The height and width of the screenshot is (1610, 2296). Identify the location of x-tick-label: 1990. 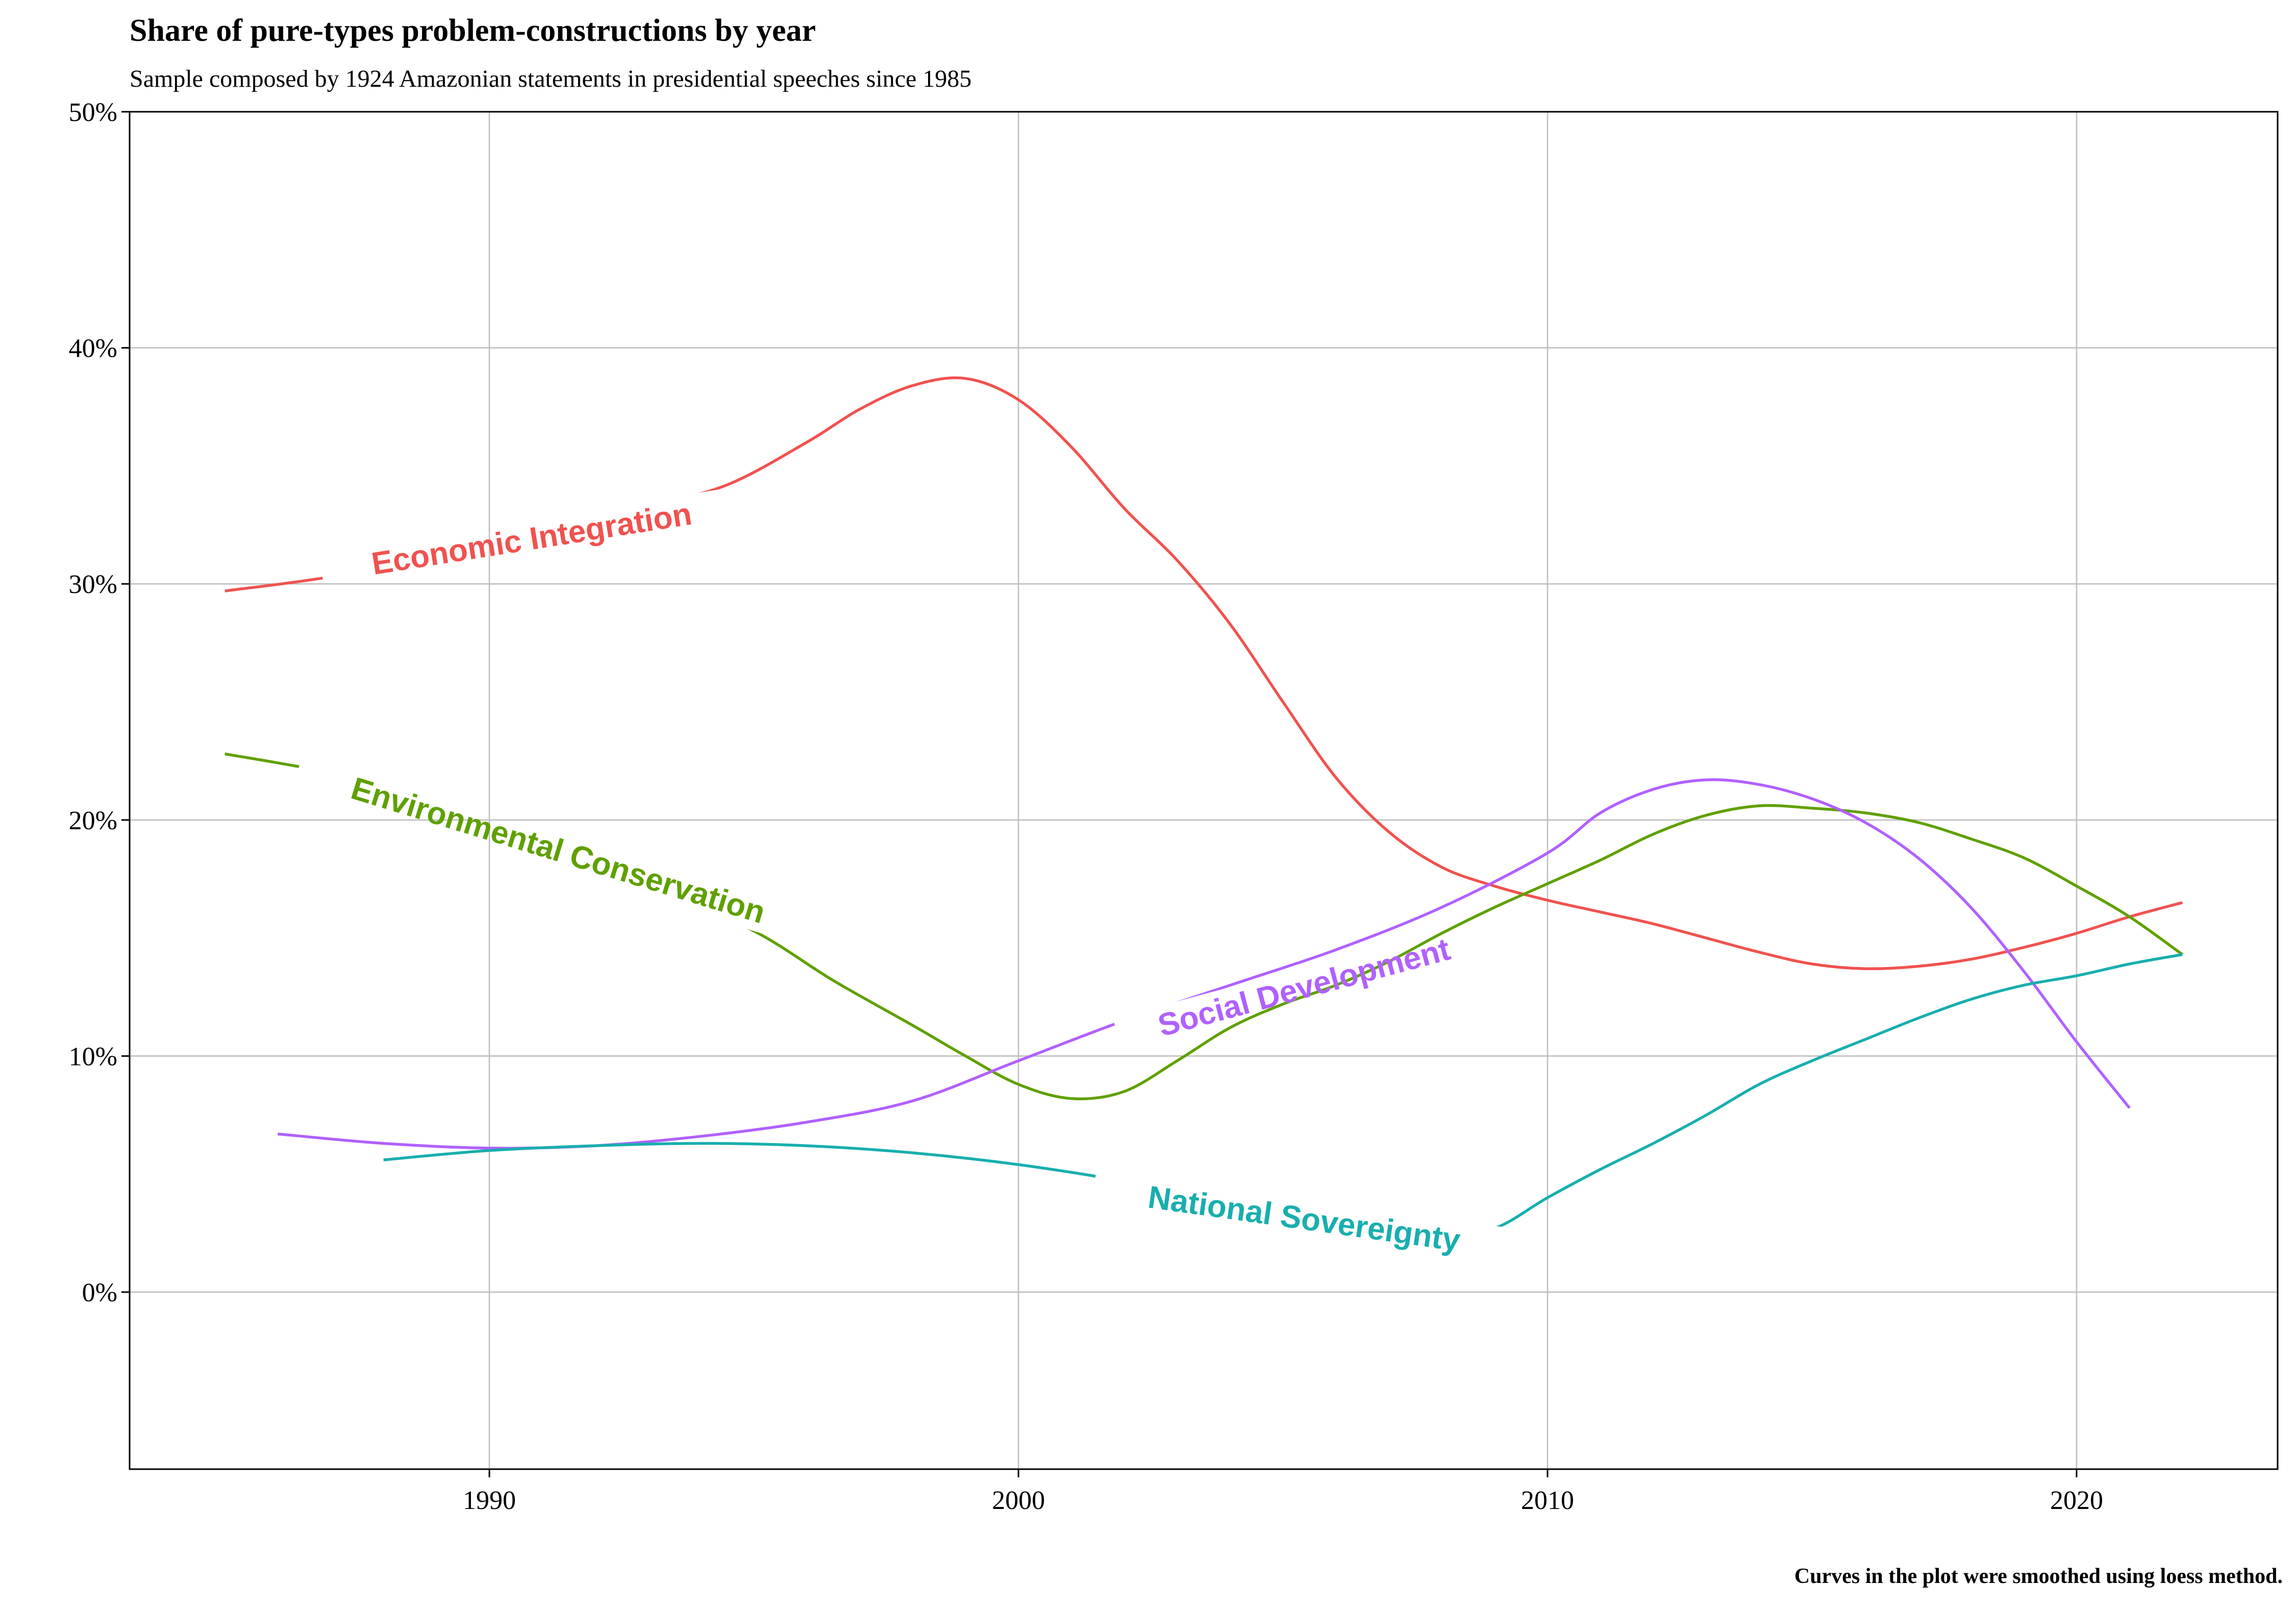
(489, 1501).